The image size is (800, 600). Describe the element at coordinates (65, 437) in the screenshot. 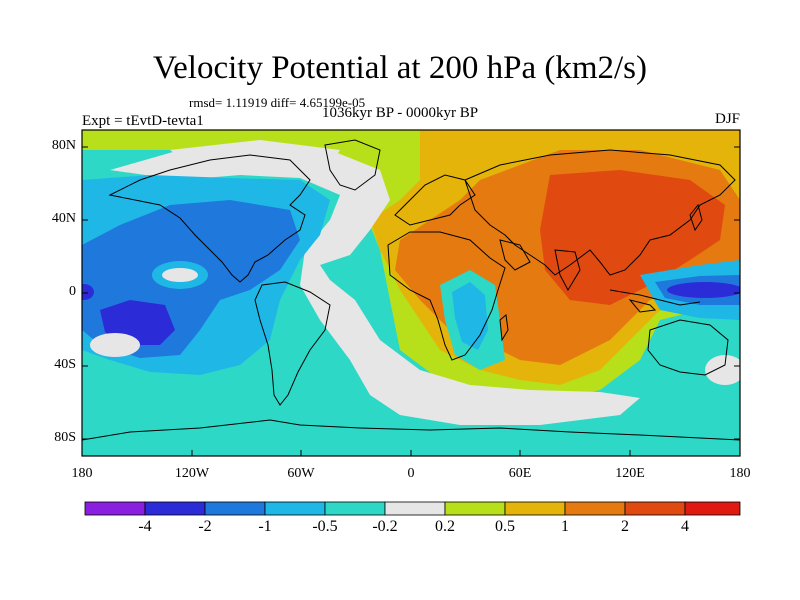

I see `lat-tick-80s: 80S` at that location.